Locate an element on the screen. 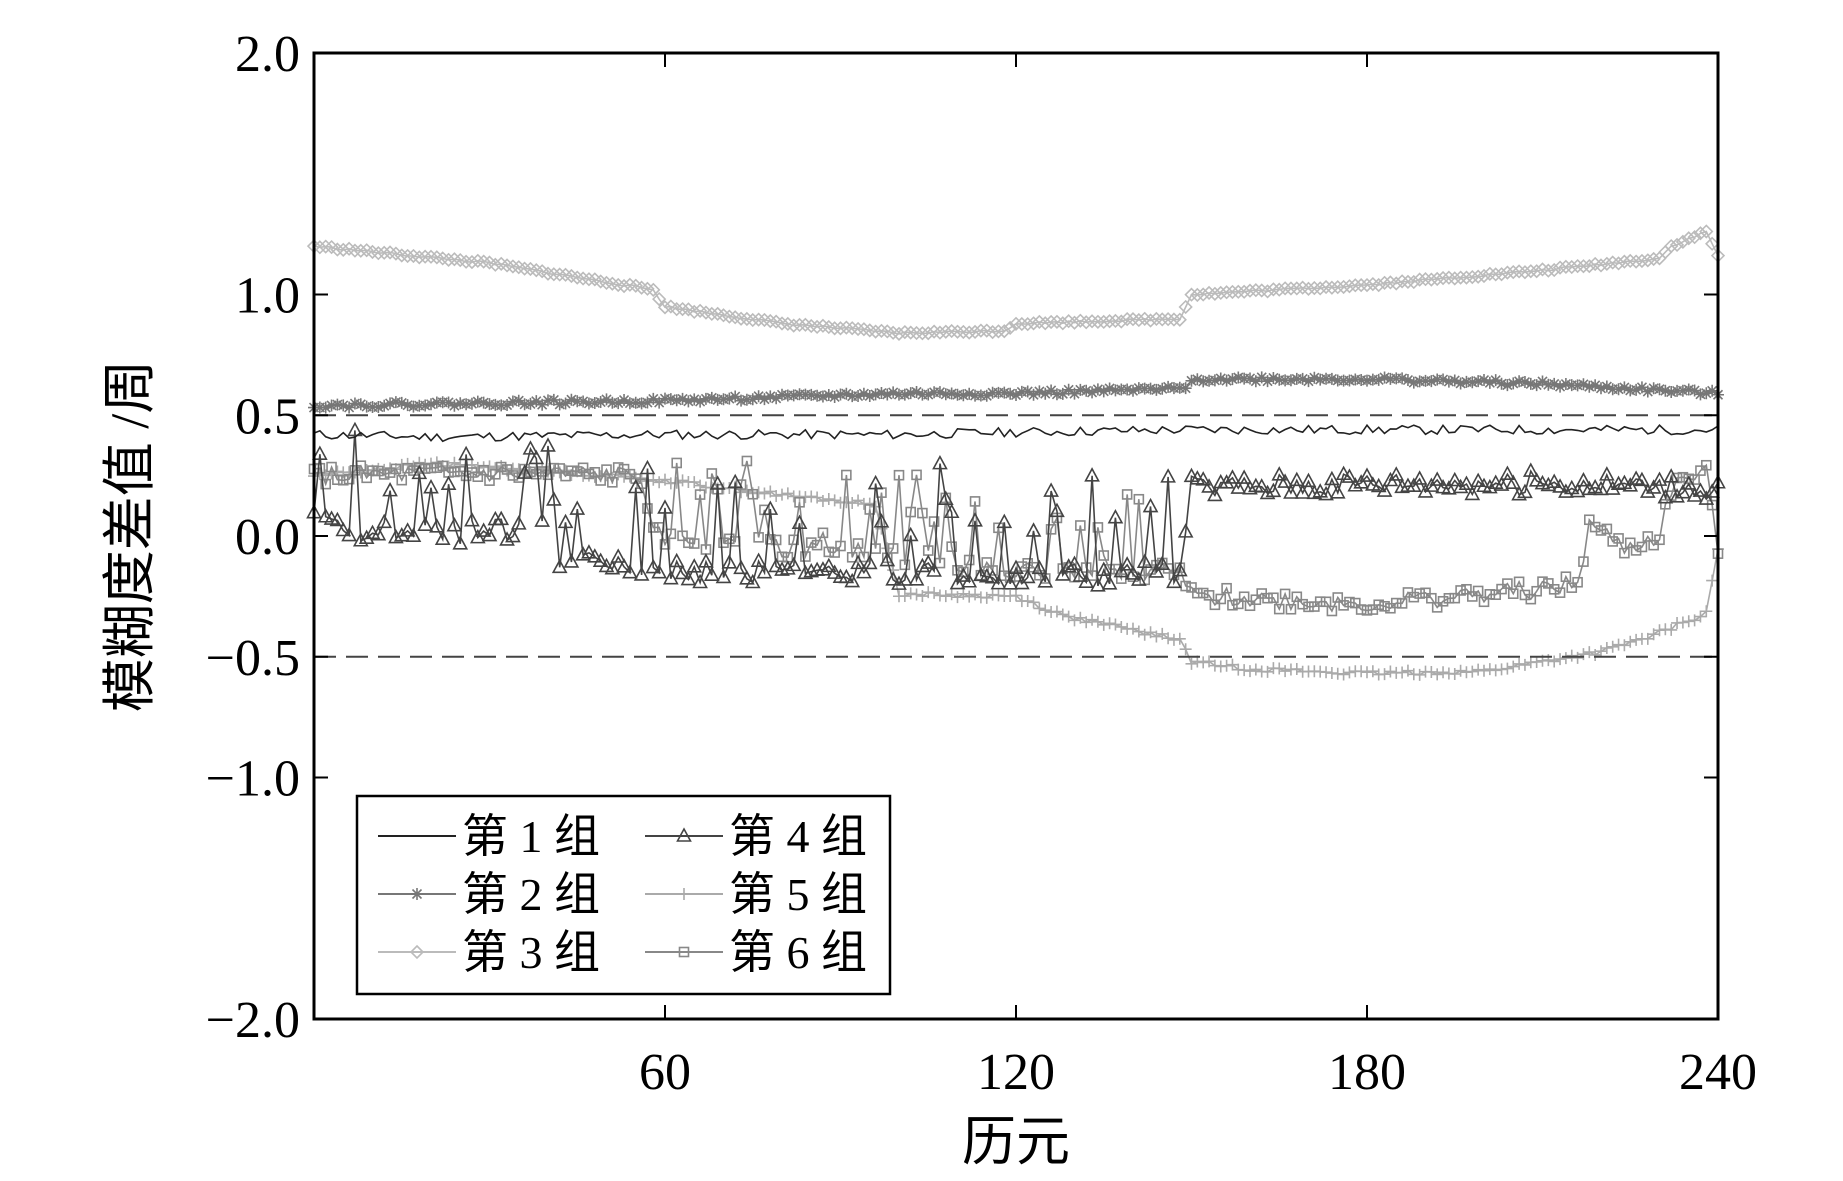  y-tick-label: 0.0 is located at coordinates (267, 537).